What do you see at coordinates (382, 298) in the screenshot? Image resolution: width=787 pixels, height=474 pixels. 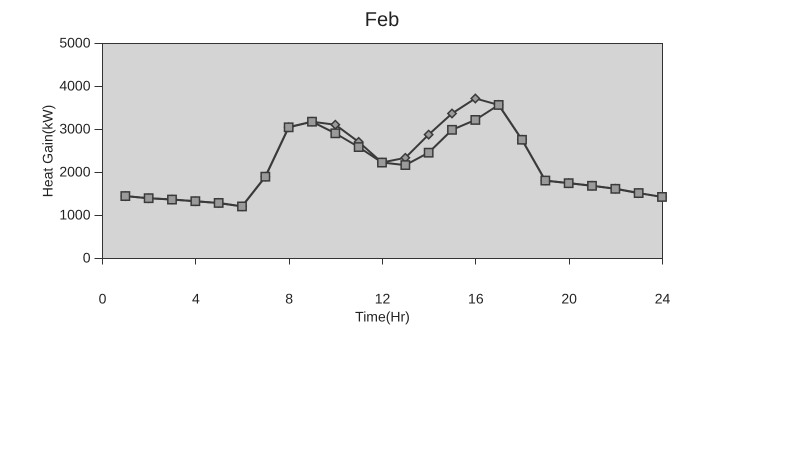 I see `x-tick-label: 12` at bounding box center [382, 298].